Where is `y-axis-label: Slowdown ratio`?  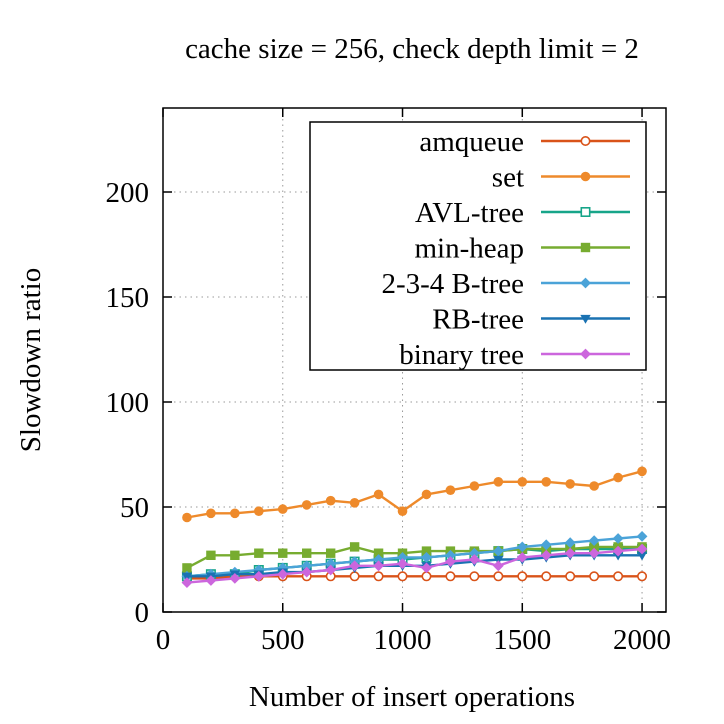
y-axis-label: Slowdown ratio is located at coordinates (31, 360).